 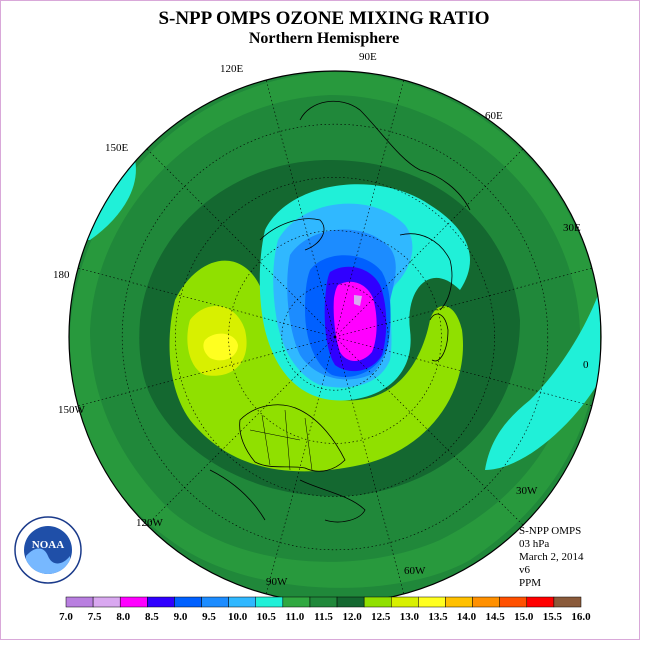 I want to click on lon-label-60w: 60W, so click(x=415, y=571).